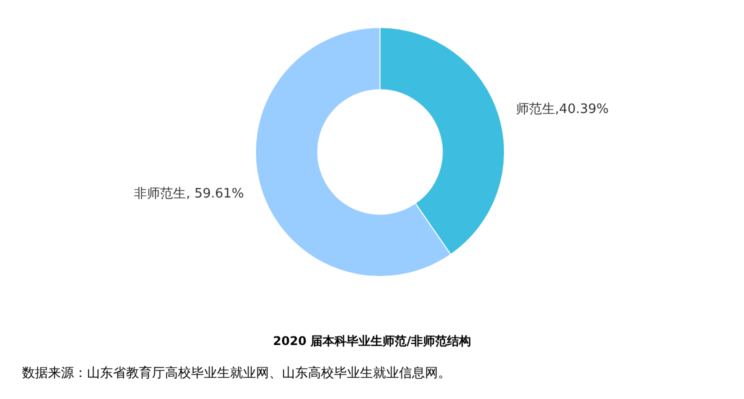  What do you see at coordinates (189, 194) in the screenshot?
I see `slice-label: 非师范生, 59.61%` at bounding box center [189, 194].